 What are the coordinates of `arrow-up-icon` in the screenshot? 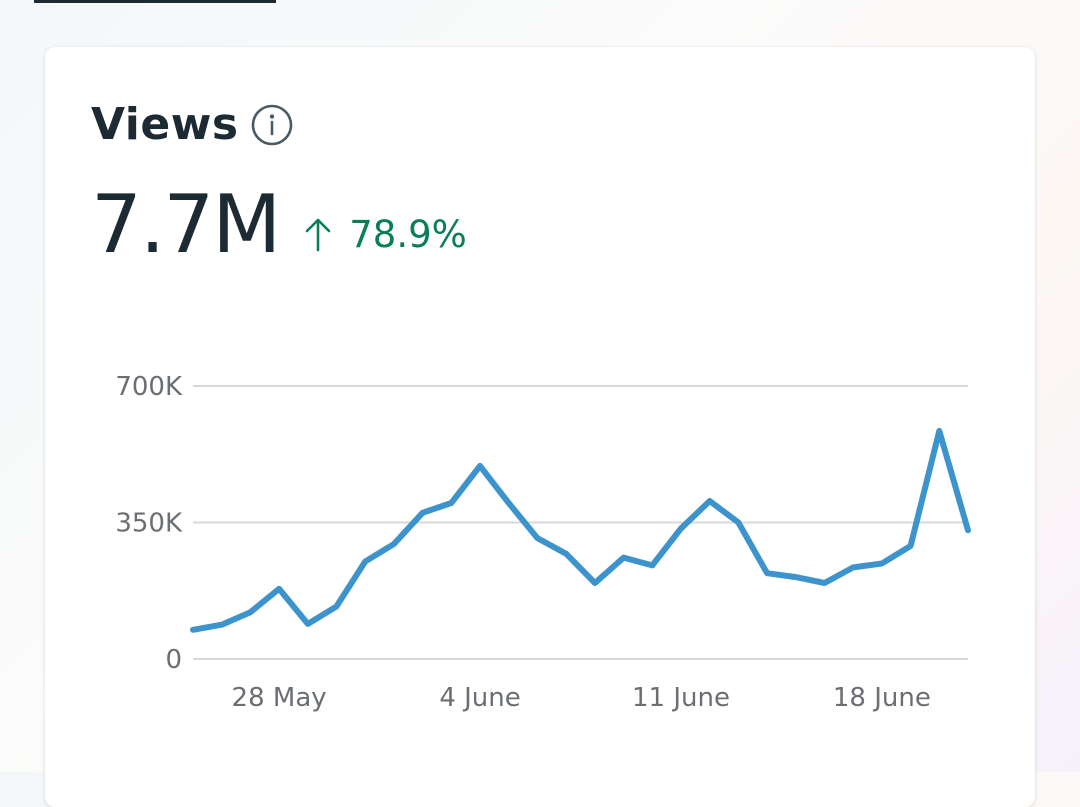 It's located at (318, 234).